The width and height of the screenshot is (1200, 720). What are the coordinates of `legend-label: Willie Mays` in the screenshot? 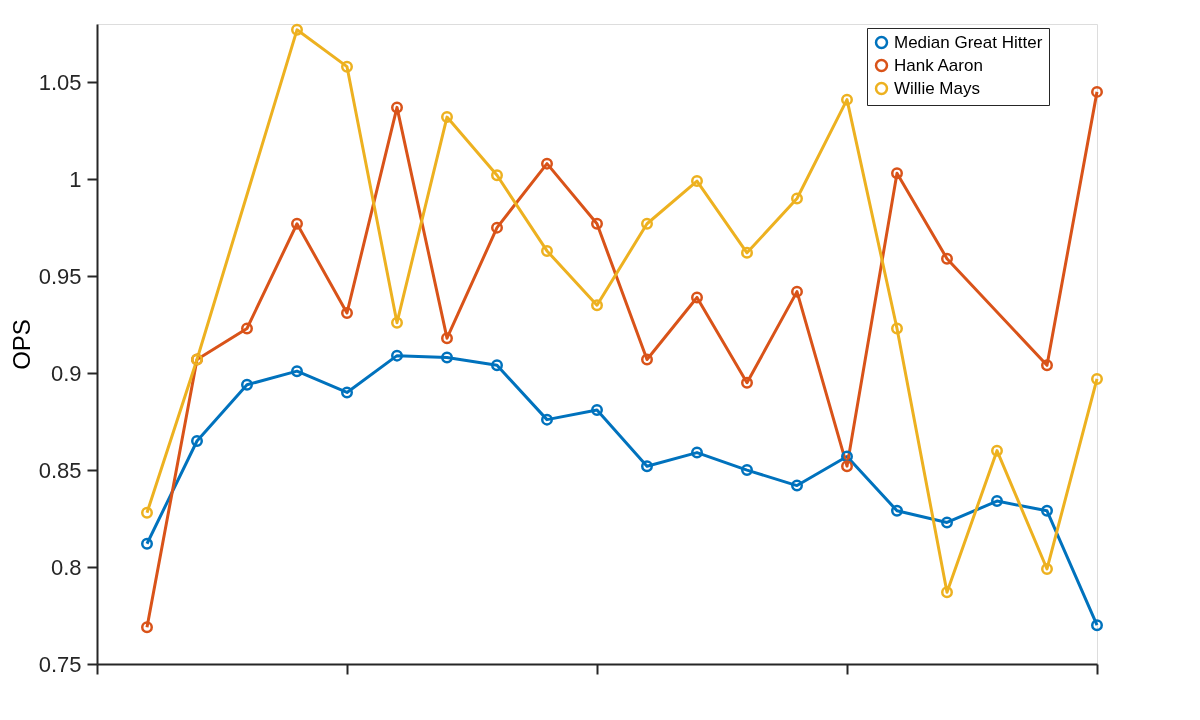 It's located at (937, 88).